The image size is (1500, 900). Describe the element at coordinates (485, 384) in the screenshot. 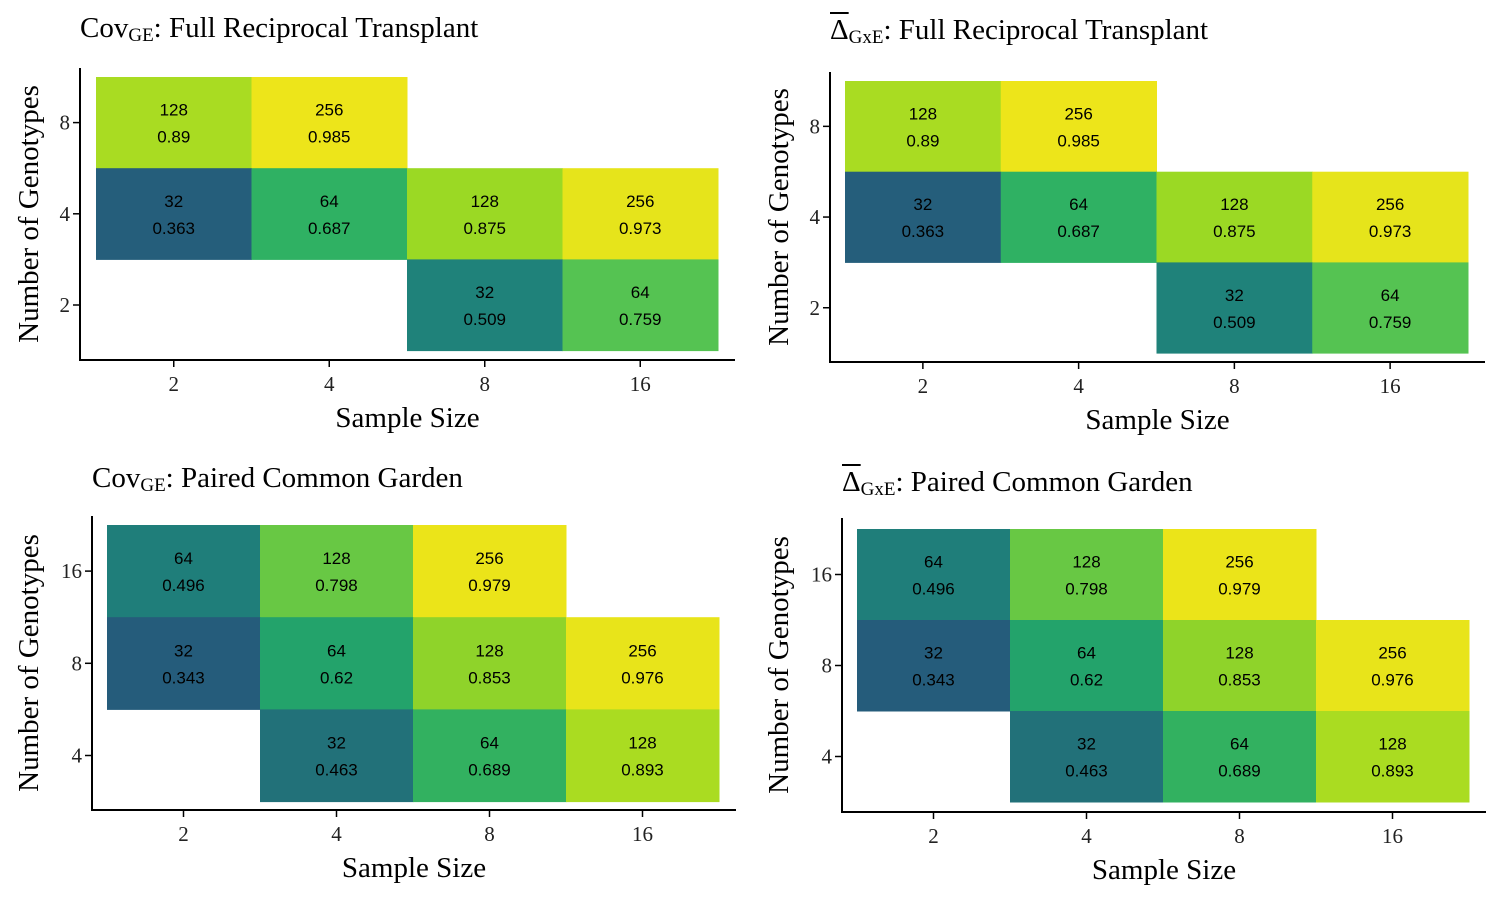

I see `x-tick-label: 8` at that location.